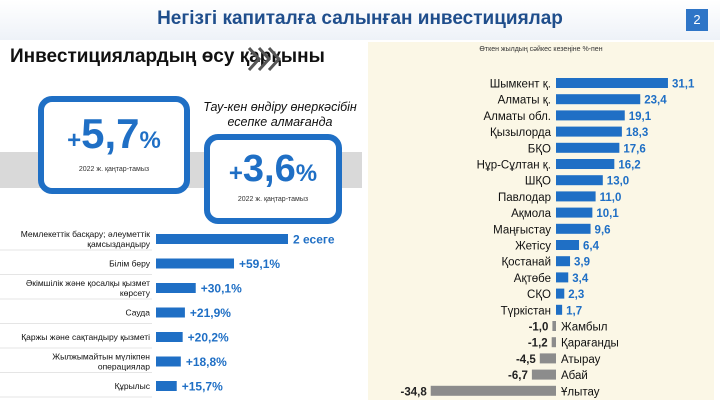 The height and width of the screenshot is (402, 720). I want to click on industry-value-label: +20,2%, so click(208, 338).